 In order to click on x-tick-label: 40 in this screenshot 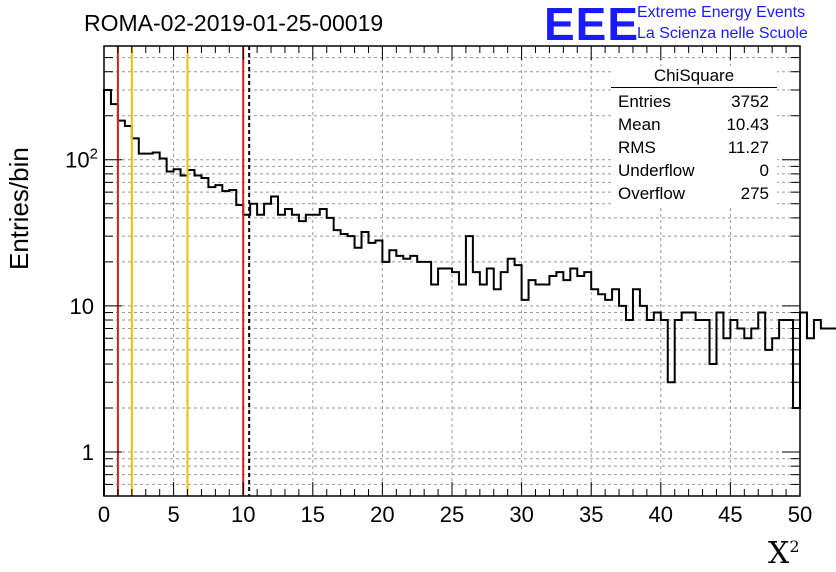, I will do `click(661, 514)`.